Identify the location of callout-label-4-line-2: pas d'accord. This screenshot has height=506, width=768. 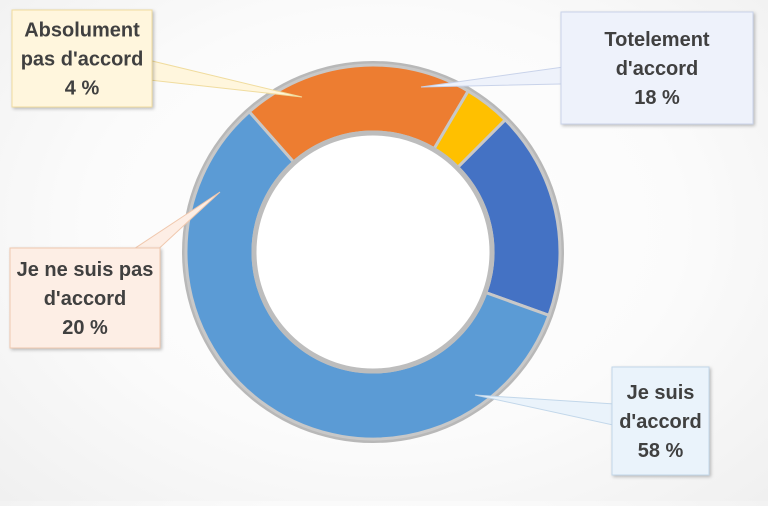
(82, 60).